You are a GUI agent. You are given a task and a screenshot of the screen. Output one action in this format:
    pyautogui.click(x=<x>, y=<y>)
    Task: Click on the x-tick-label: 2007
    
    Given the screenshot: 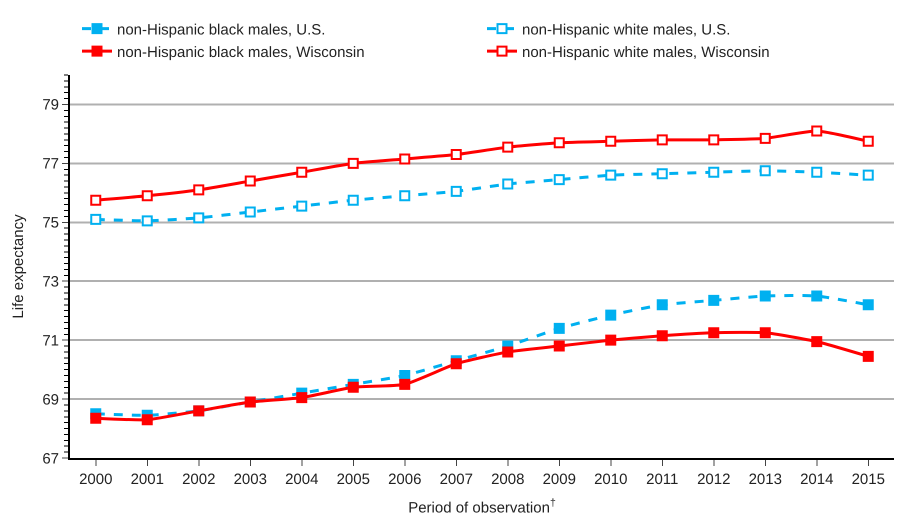 What is the action you would take?
    pyautogui.click(x=456, y=479)
    